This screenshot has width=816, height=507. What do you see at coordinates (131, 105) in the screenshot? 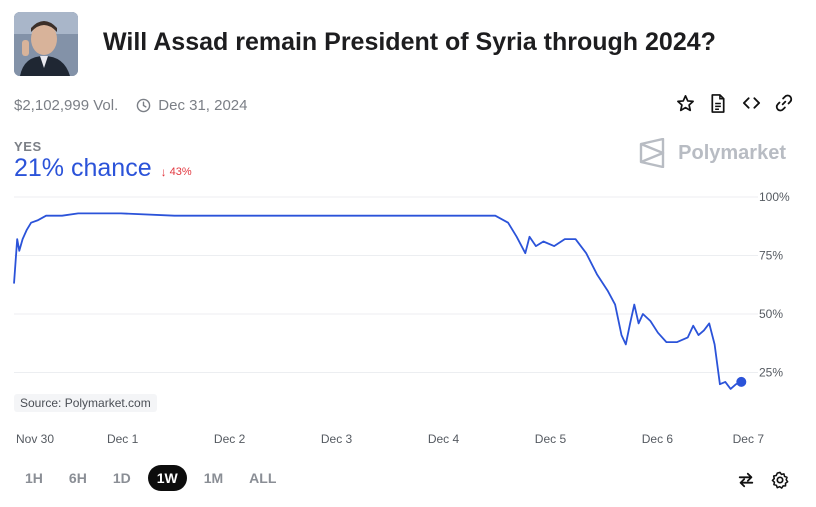
I see `market-meta: $2,102,999 Vol. Dec 31, 2024` at bounding box center [131, 105].